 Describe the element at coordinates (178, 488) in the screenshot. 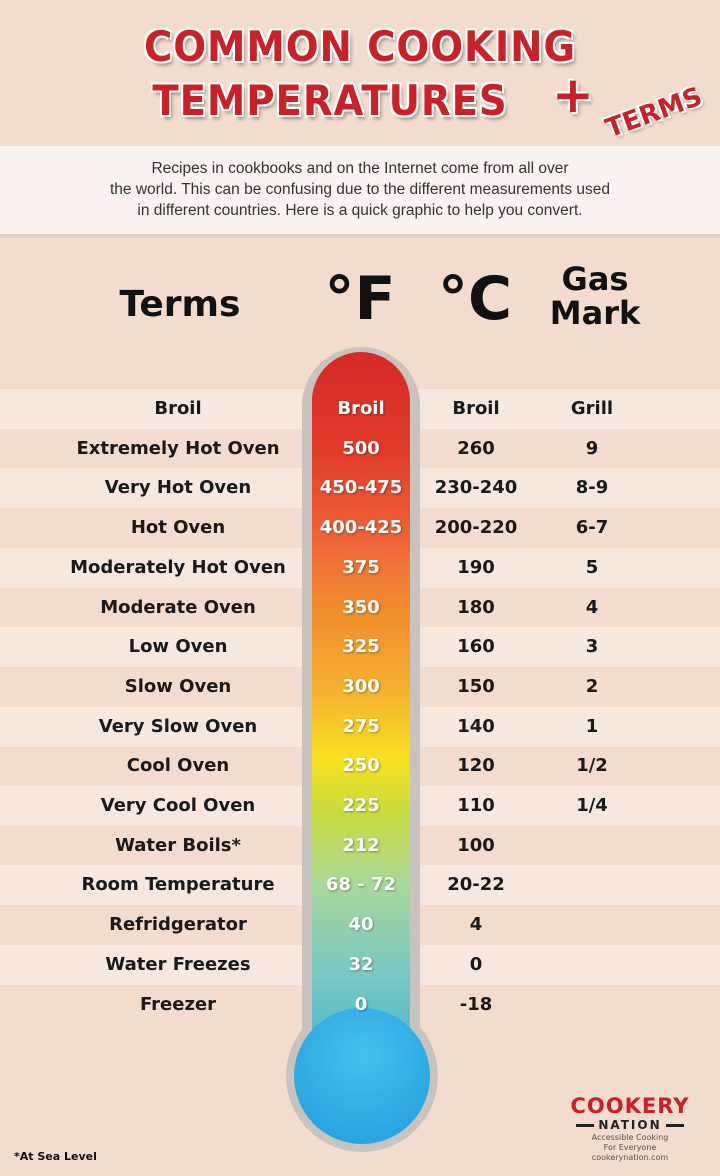

I see `cell-term: Very Hot Oven` at that location.